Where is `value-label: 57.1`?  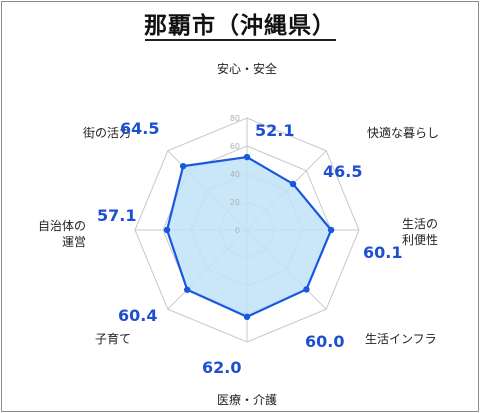 value-label: 57.1 is located at coordinates (116, 215).